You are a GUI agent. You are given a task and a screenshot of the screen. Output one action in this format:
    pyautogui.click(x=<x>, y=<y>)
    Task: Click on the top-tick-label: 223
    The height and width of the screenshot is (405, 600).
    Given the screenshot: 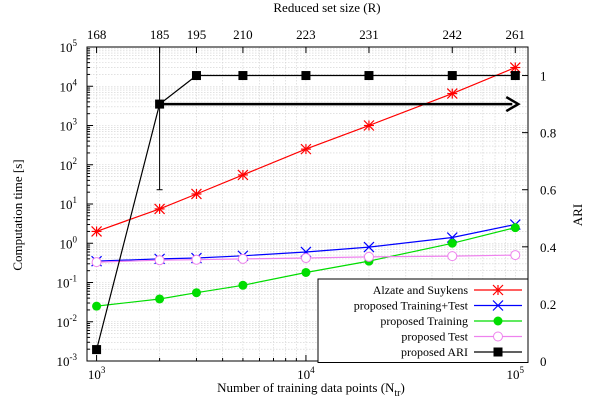 What is the action you would take?
    pyautogui.click(x=306, y=34)
    